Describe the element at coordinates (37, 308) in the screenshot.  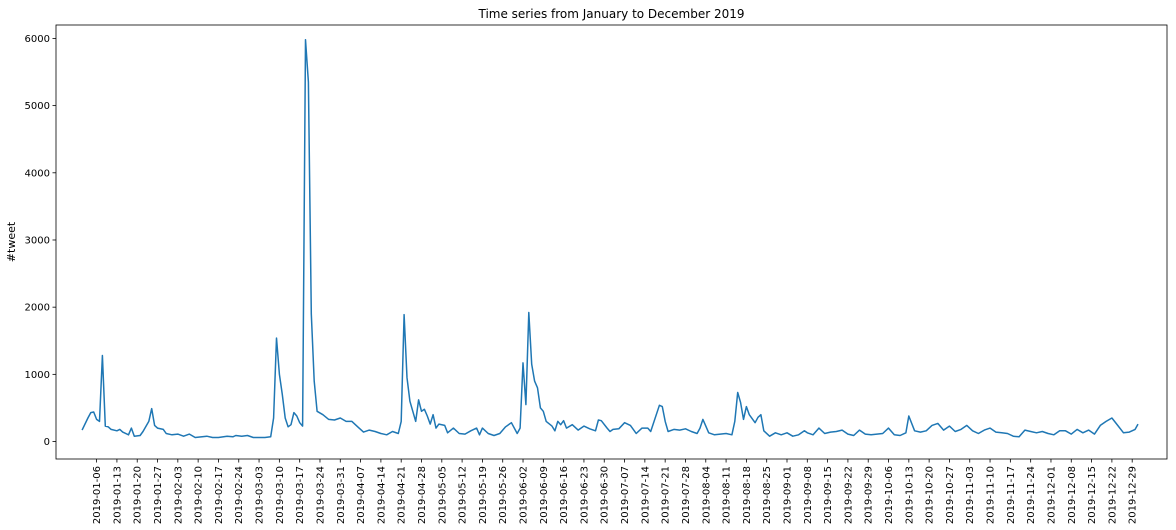
I see `y-tick-label: 2000` at that location.